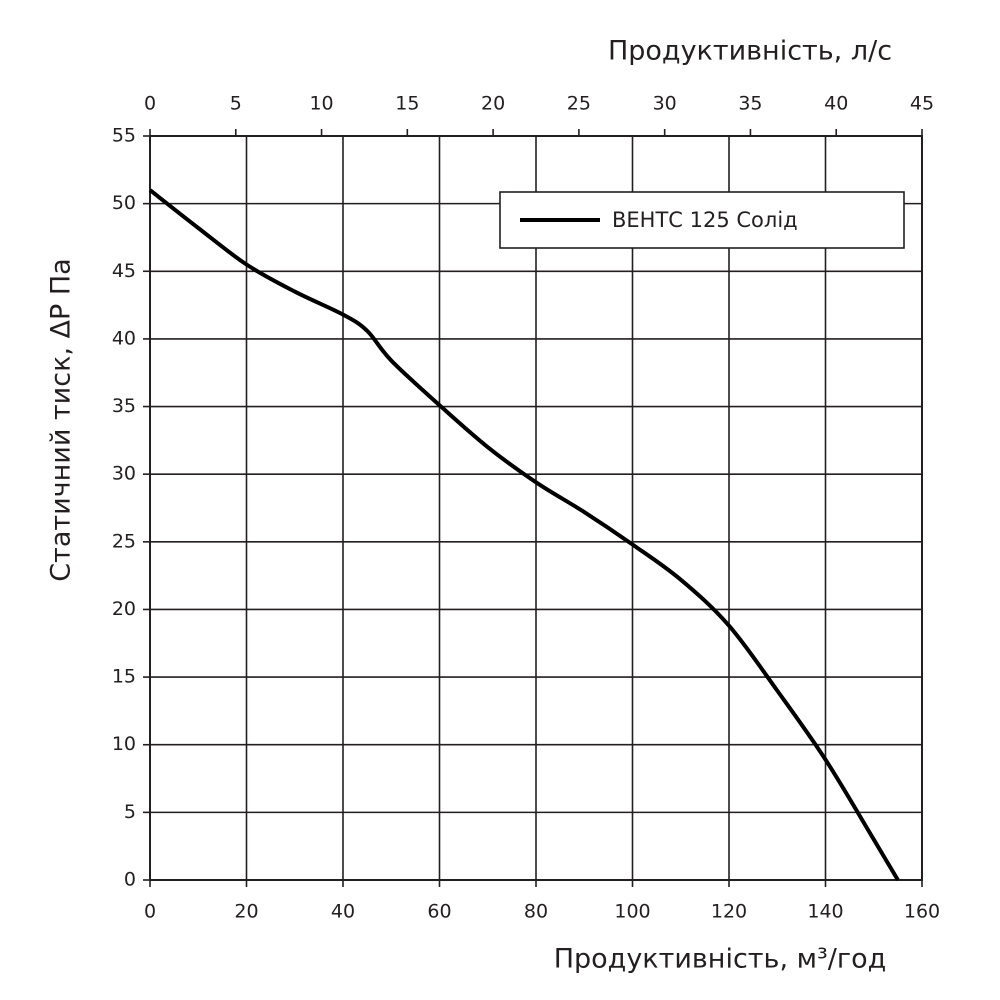 The height and width of the screenshot is (1000, 1000). What do you see at coordinates (246, 912) in the screenshot?
I see `x-tick-label: 20` at bounding box center [246, 912].